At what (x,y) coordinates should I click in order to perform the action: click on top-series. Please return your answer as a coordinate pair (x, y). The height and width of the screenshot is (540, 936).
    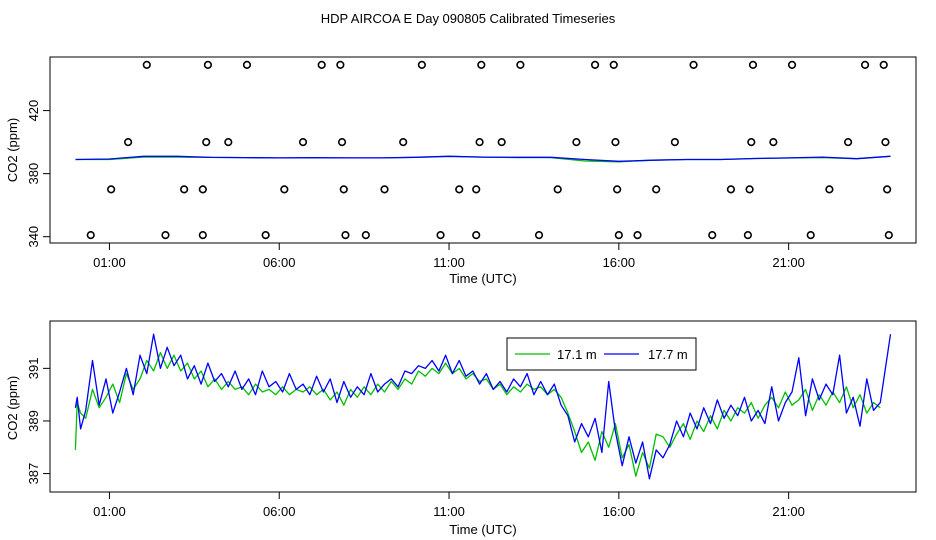
    Looking at the image, I should click on (483, 159).